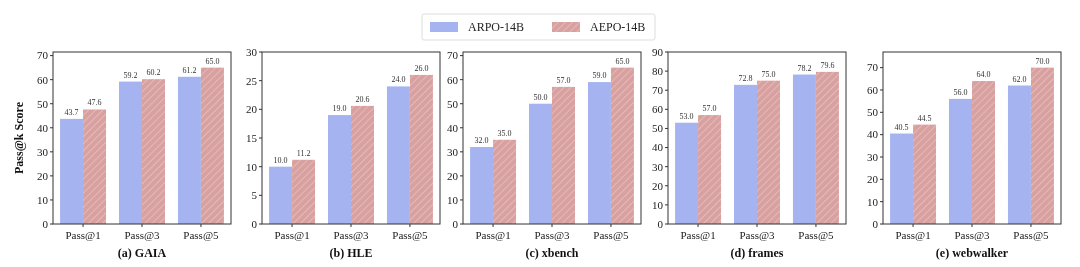  I want to click on data-label: 19.0, so click(339, 109).